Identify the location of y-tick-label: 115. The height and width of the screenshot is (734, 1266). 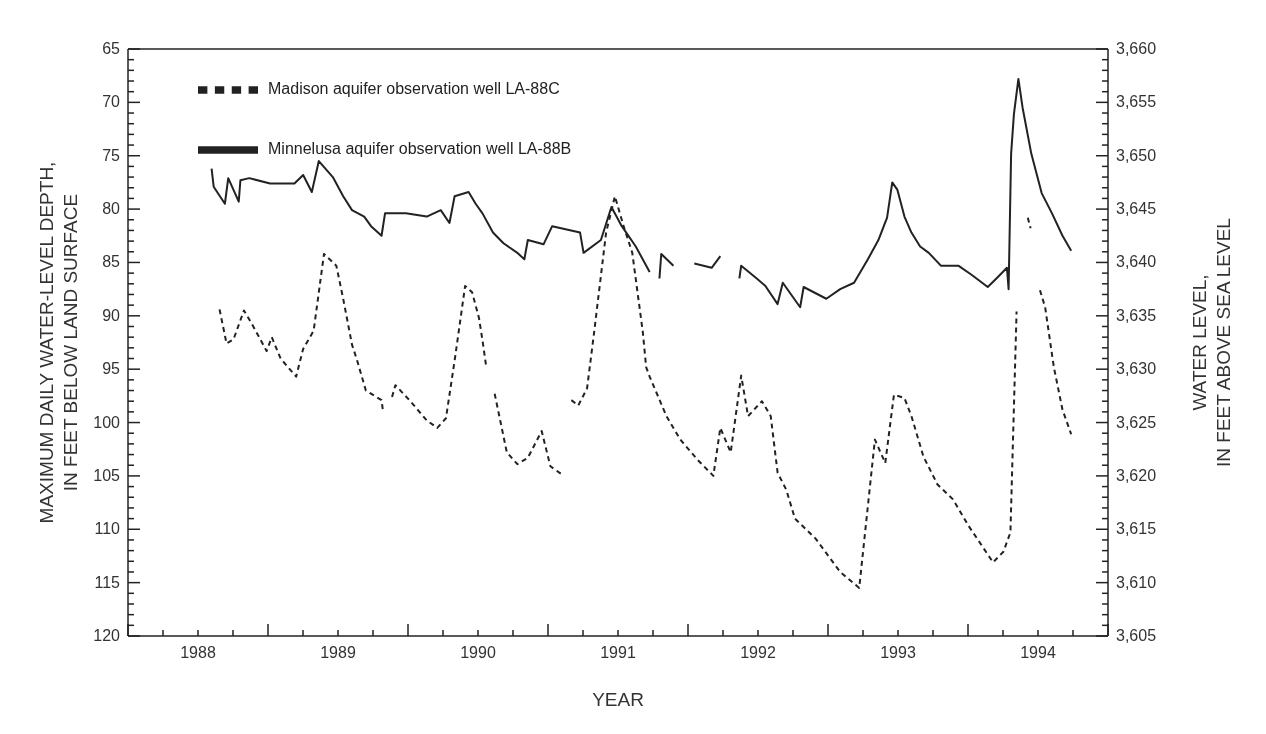
(107, 582).